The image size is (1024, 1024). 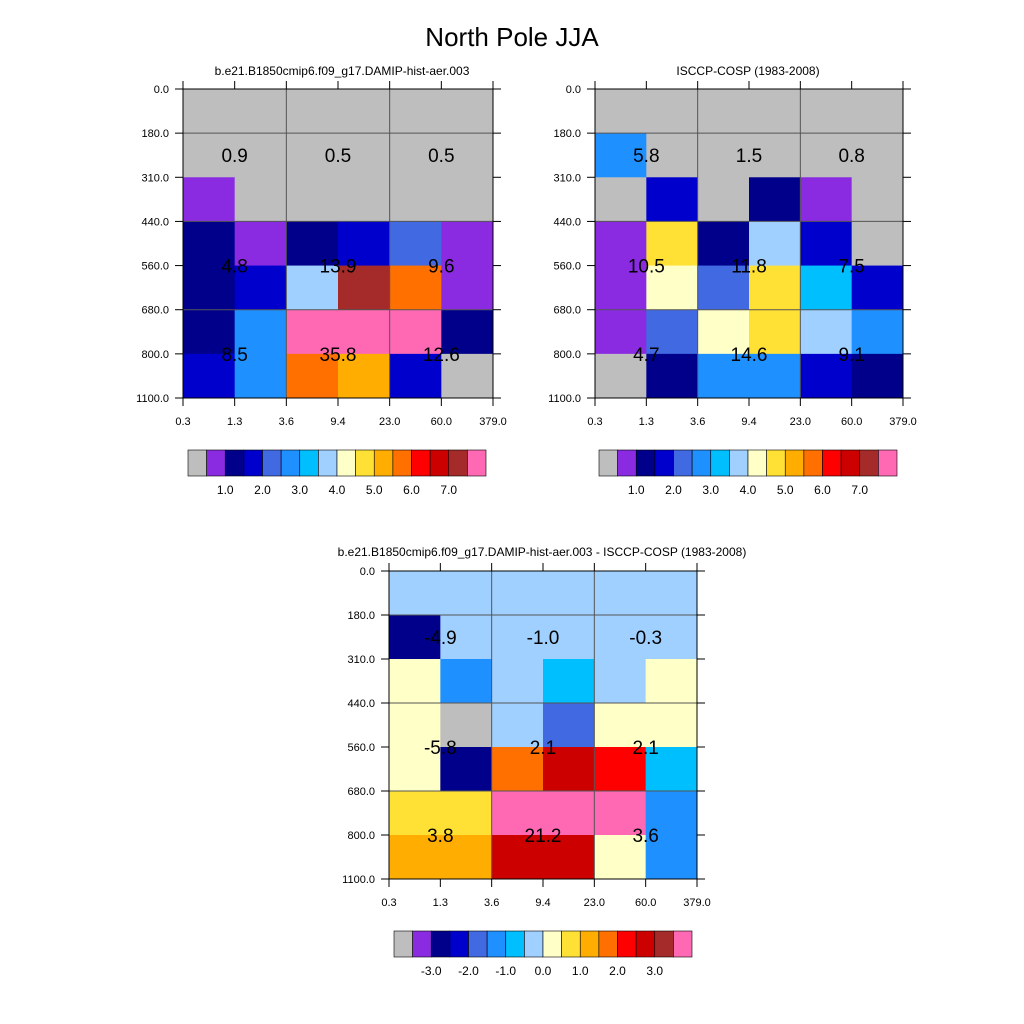 What do you see at coordinates (358, 880) in the screenshot?
I see `y-tick-label: 1100.0` at bounding box center [358, 880].